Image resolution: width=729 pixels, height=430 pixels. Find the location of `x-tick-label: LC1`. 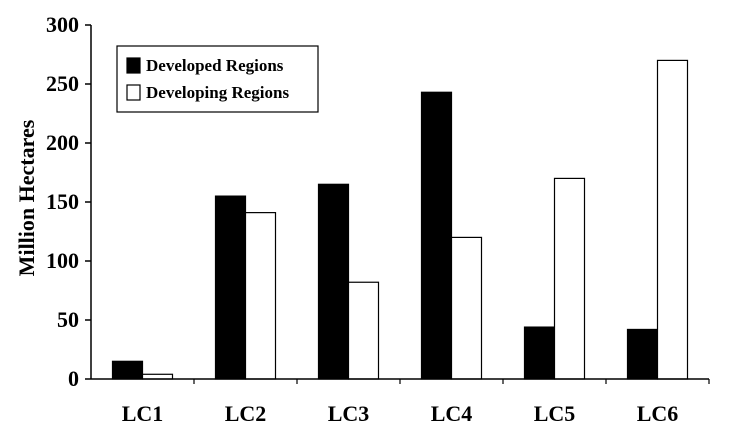

x-tick-label: LC1 is located at coordinates (143, 413).